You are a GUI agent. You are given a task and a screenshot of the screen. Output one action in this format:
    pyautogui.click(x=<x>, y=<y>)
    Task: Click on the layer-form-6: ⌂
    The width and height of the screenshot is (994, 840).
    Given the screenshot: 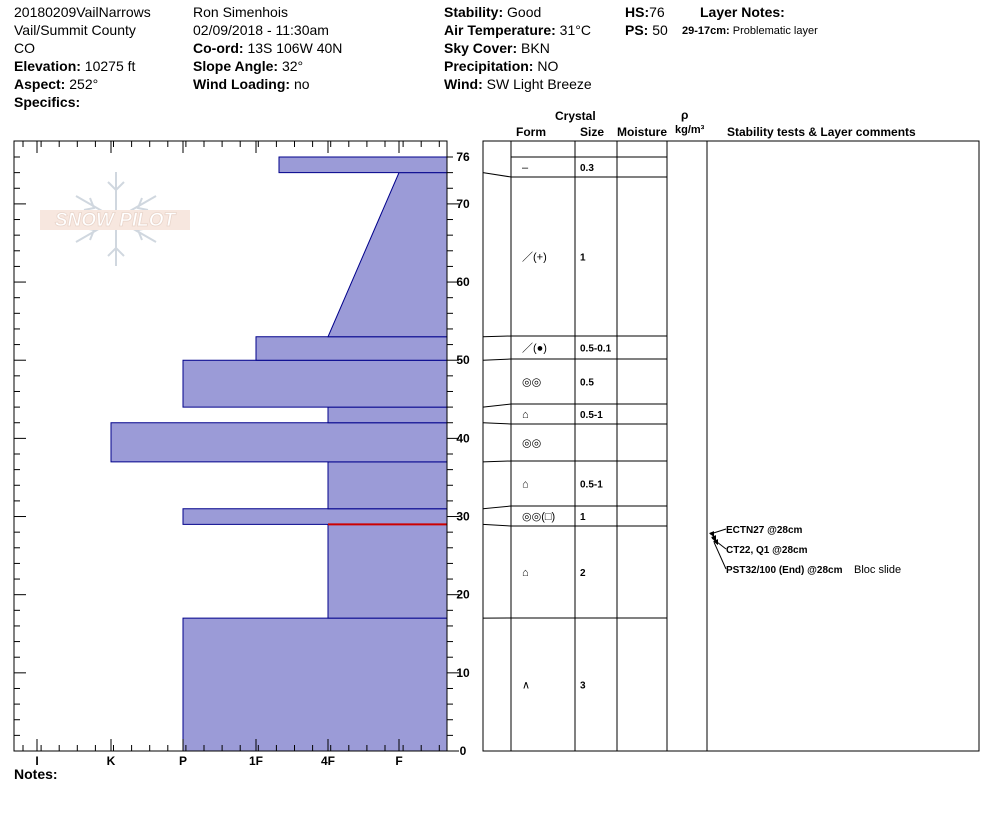 What is the action you would take?
    pyautogui.click(x=525, y=485)
    